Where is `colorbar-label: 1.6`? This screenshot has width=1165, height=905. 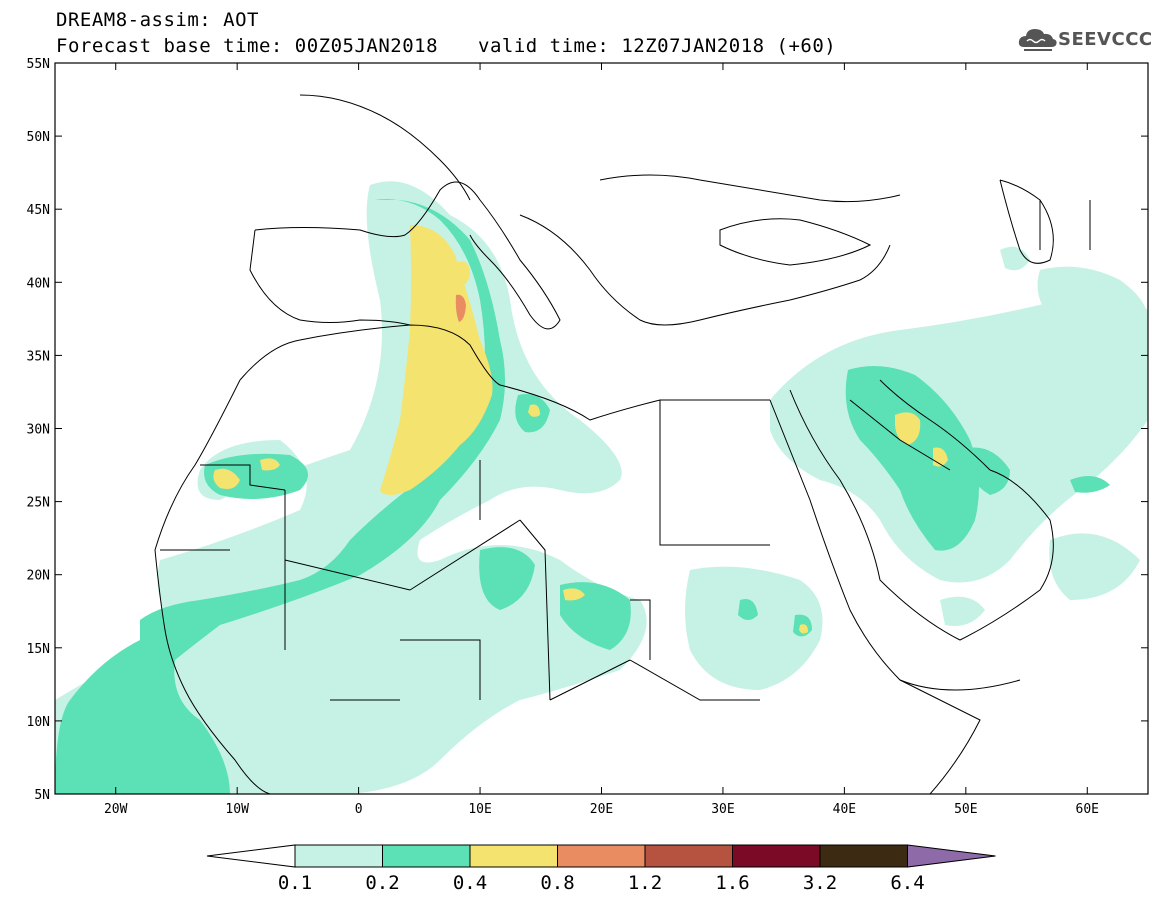
colorbar-label: 1.6 is located at coordinates (732, 883).